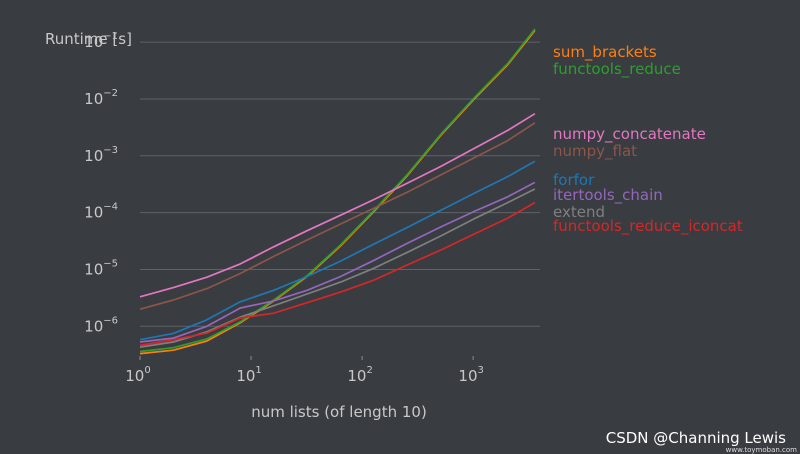  Describe the element at coordinates (101, 268) in the screenshot. I see `y-tick-label: 10⁻⁵` at that location.